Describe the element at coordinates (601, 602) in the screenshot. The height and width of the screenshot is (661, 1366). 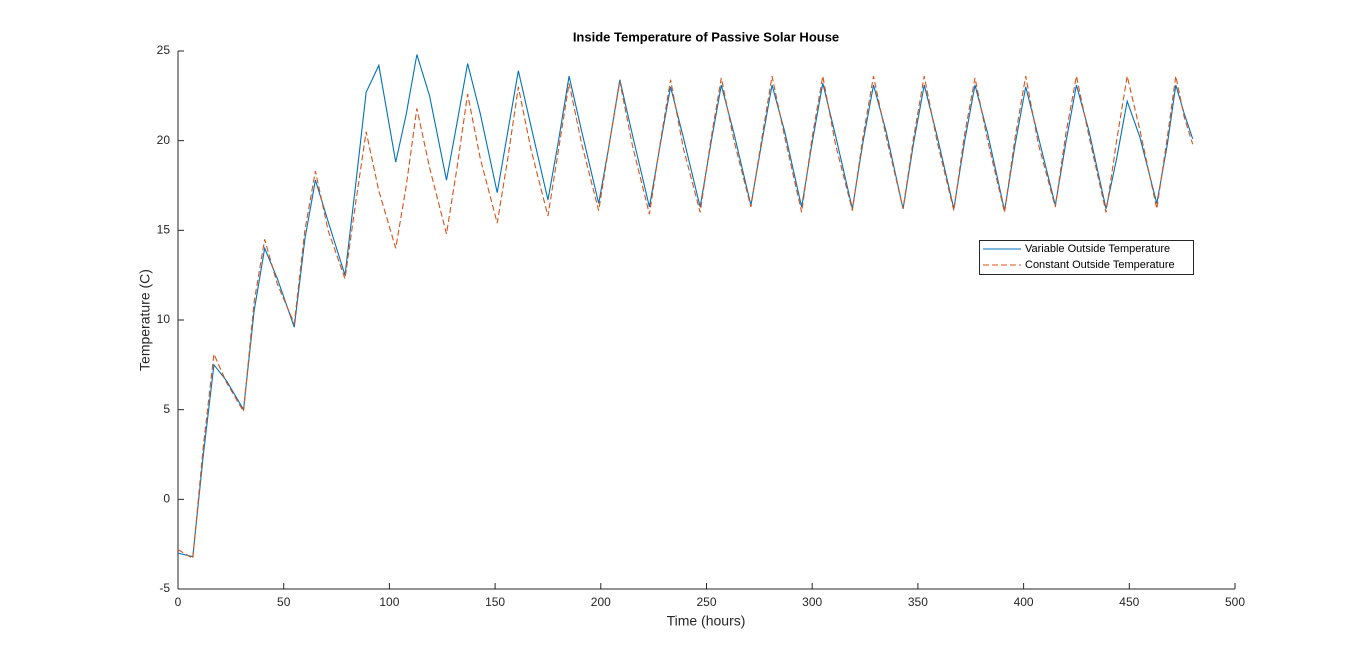
I see `x-tick-label: 200` at that location.